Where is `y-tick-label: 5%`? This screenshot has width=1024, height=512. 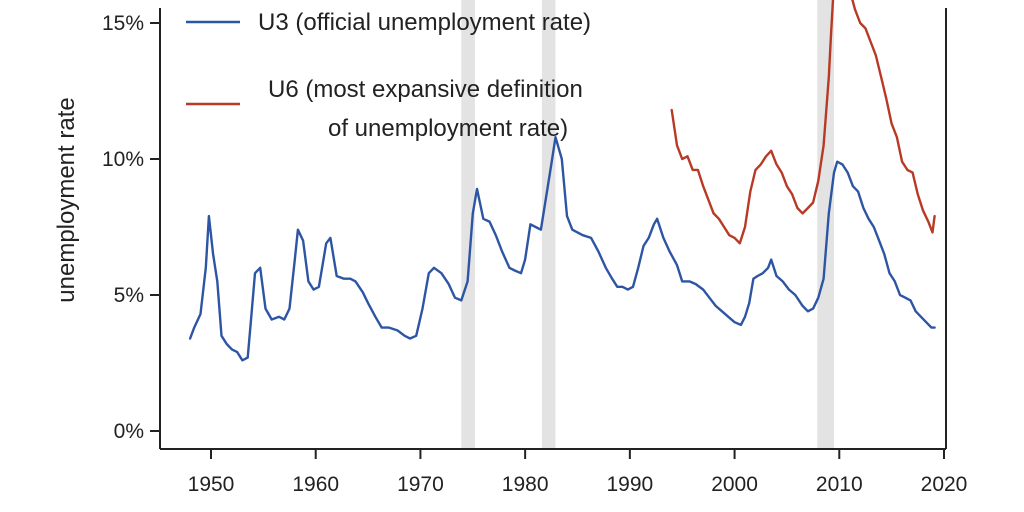
y-tick-label: 5% is located at coordinates (129, 295).